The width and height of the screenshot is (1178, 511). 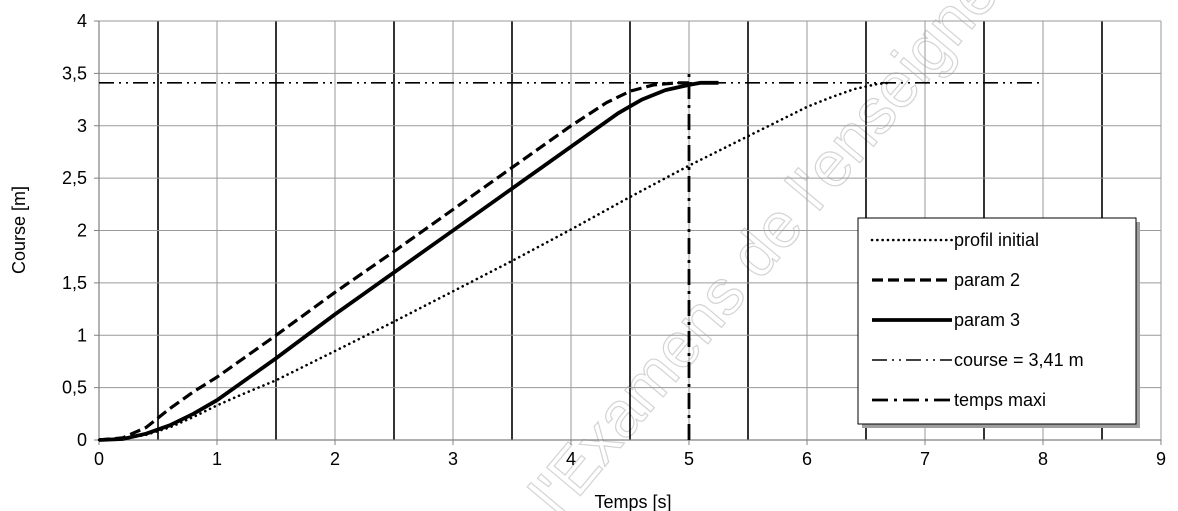 I want to click on y-tick-label: 0, so click(x=82, y=440).